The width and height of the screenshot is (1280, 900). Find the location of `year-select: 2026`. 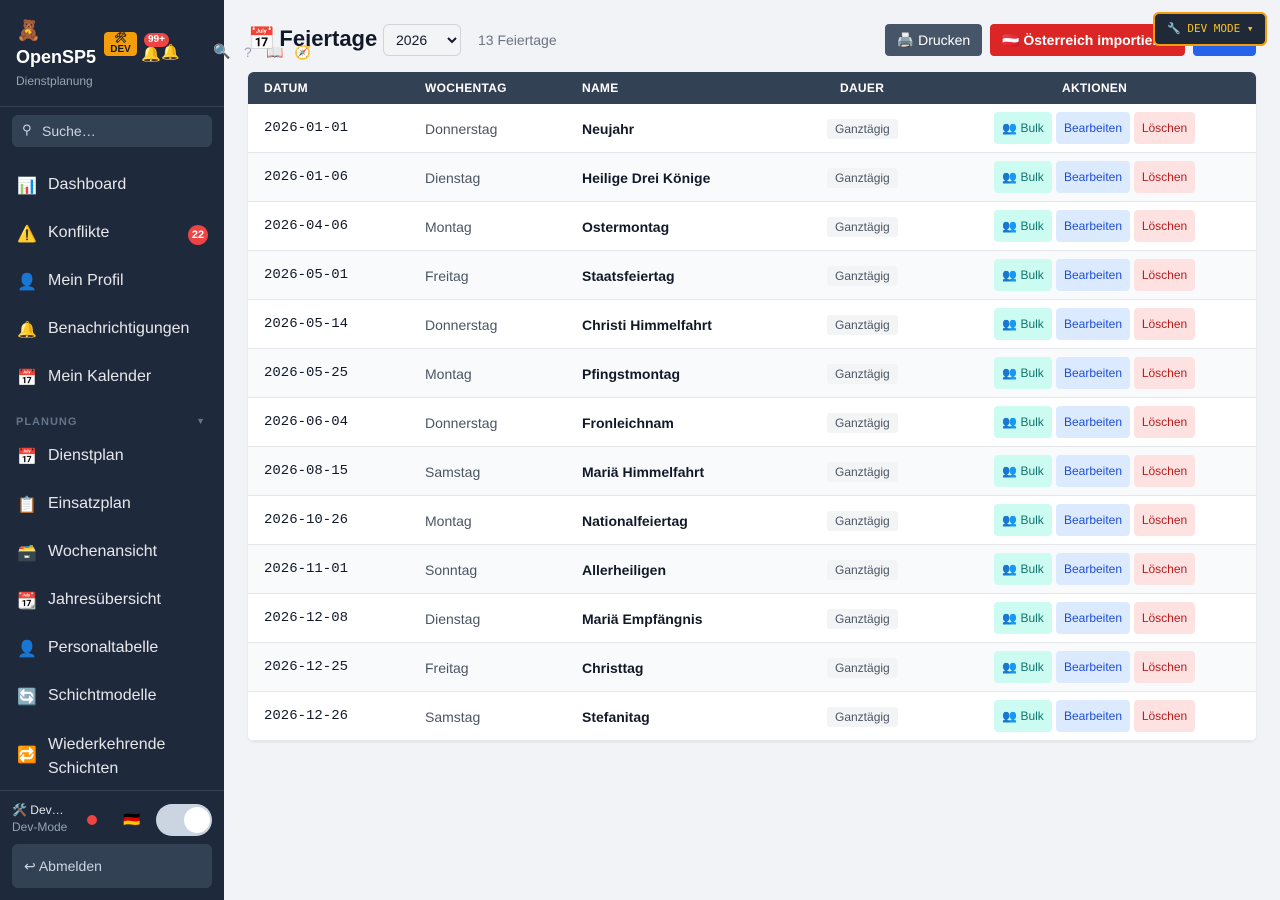

year-select: 2026 is located at coordinates (422, 40).